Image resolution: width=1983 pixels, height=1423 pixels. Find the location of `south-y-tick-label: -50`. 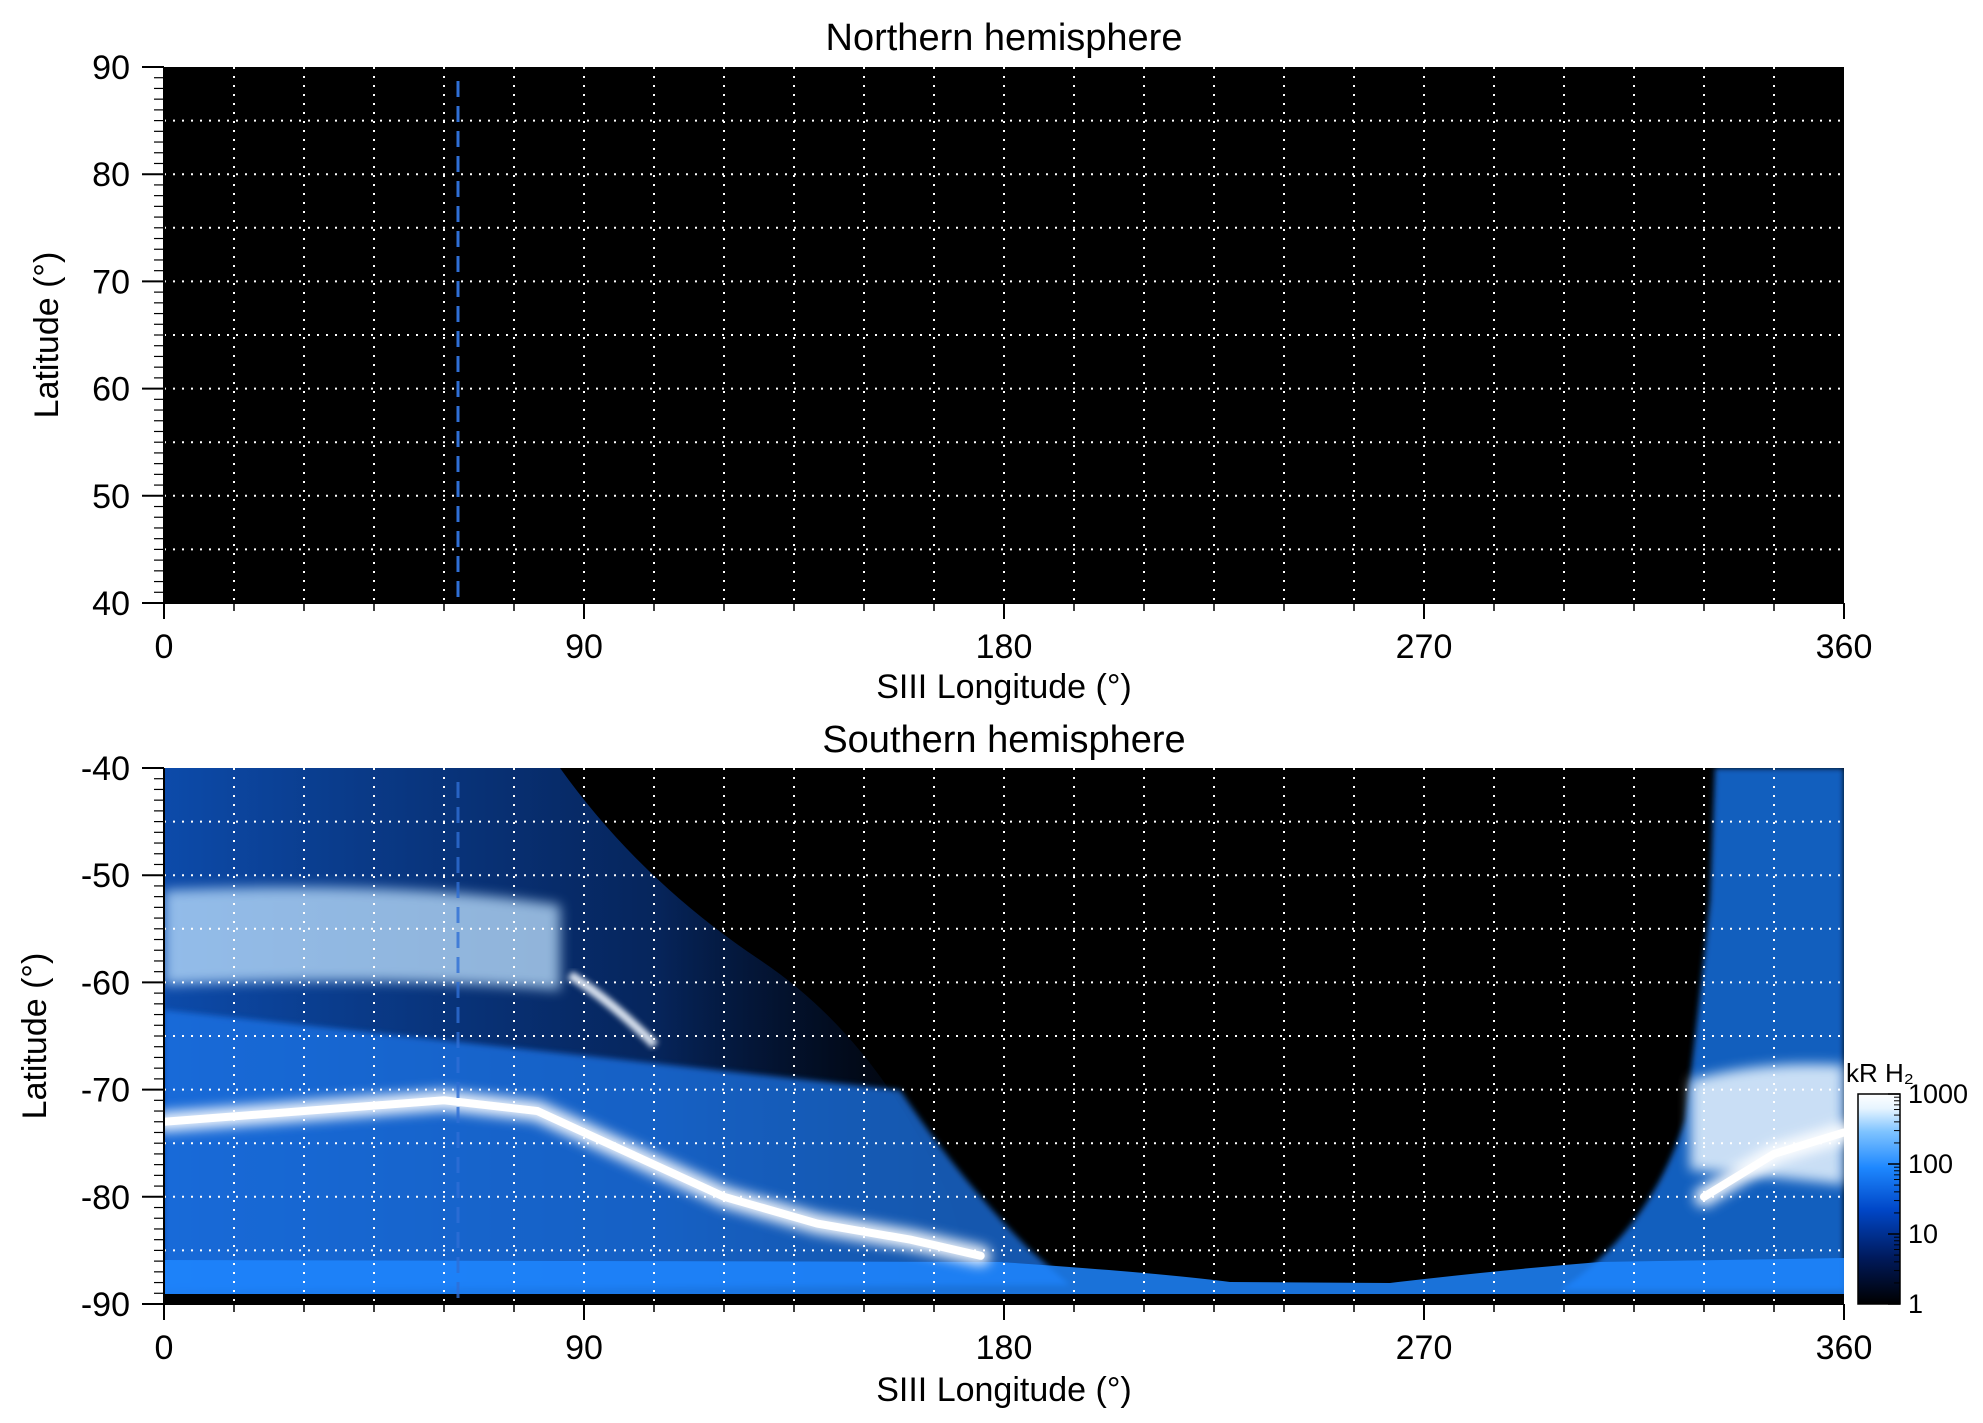

south-y-tick-label: -50 is located at coordinates (105, 876).